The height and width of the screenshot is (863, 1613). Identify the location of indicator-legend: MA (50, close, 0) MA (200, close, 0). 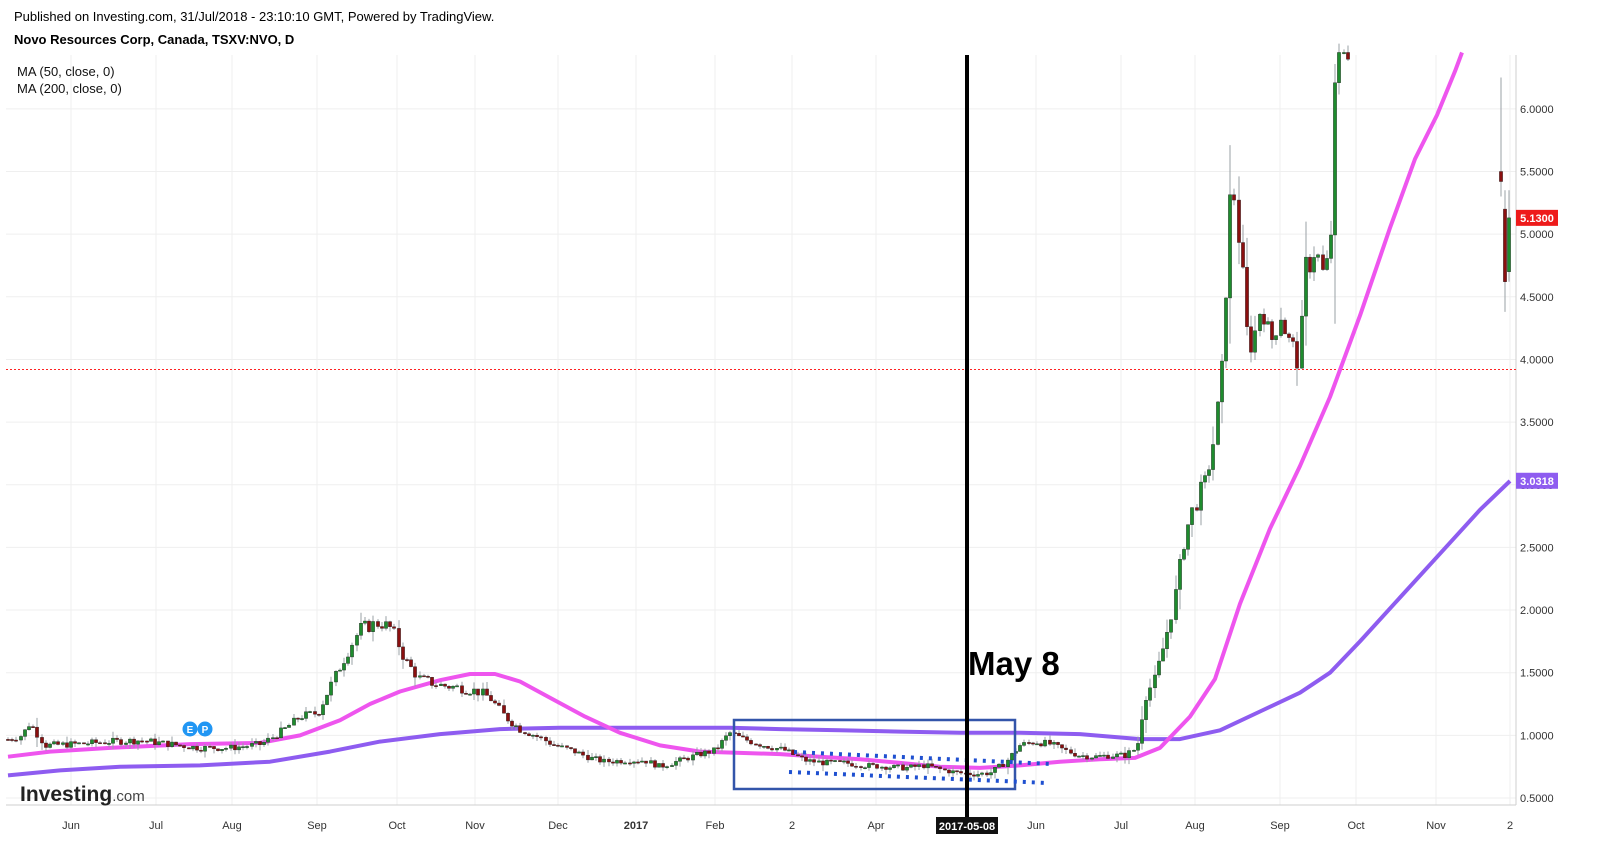
(69, 80).